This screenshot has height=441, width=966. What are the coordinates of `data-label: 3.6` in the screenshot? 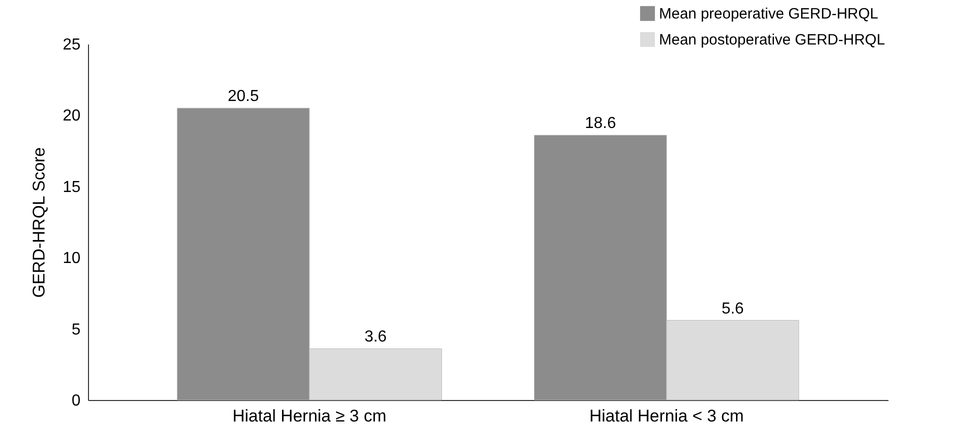 It's located at (375, 337).